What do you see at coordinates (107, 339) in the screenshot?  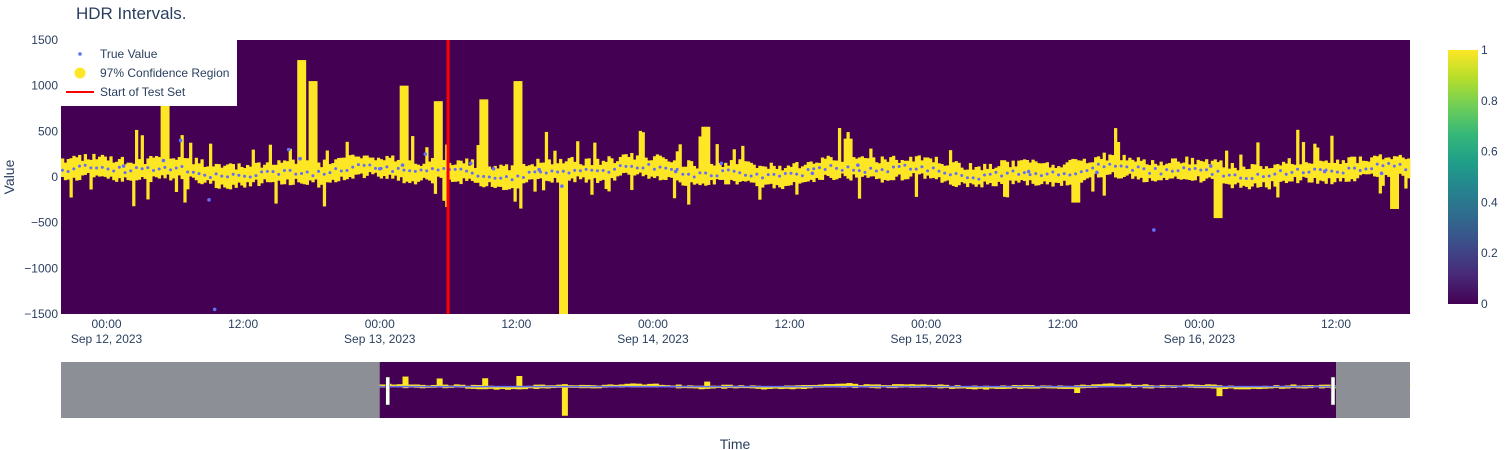 I see `x-tick-date: Sep 12, 2023` at bounding box center [107, 339].